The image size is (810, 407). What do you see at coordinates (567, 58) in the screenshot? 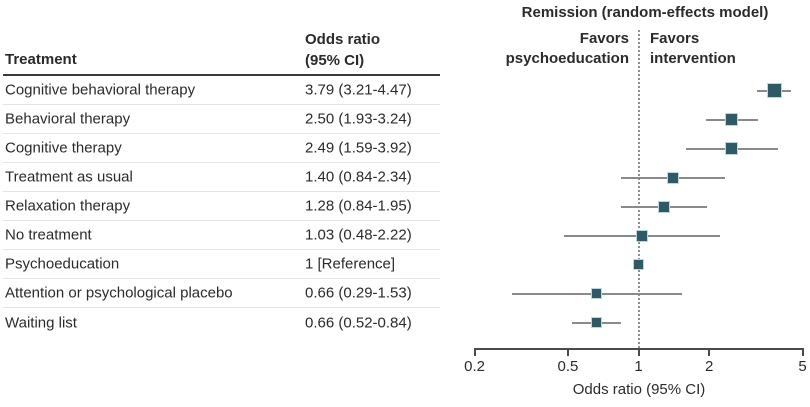
I see `favors-psychoeducation-line2: psychoeducation` at bounding box center [567, 58].